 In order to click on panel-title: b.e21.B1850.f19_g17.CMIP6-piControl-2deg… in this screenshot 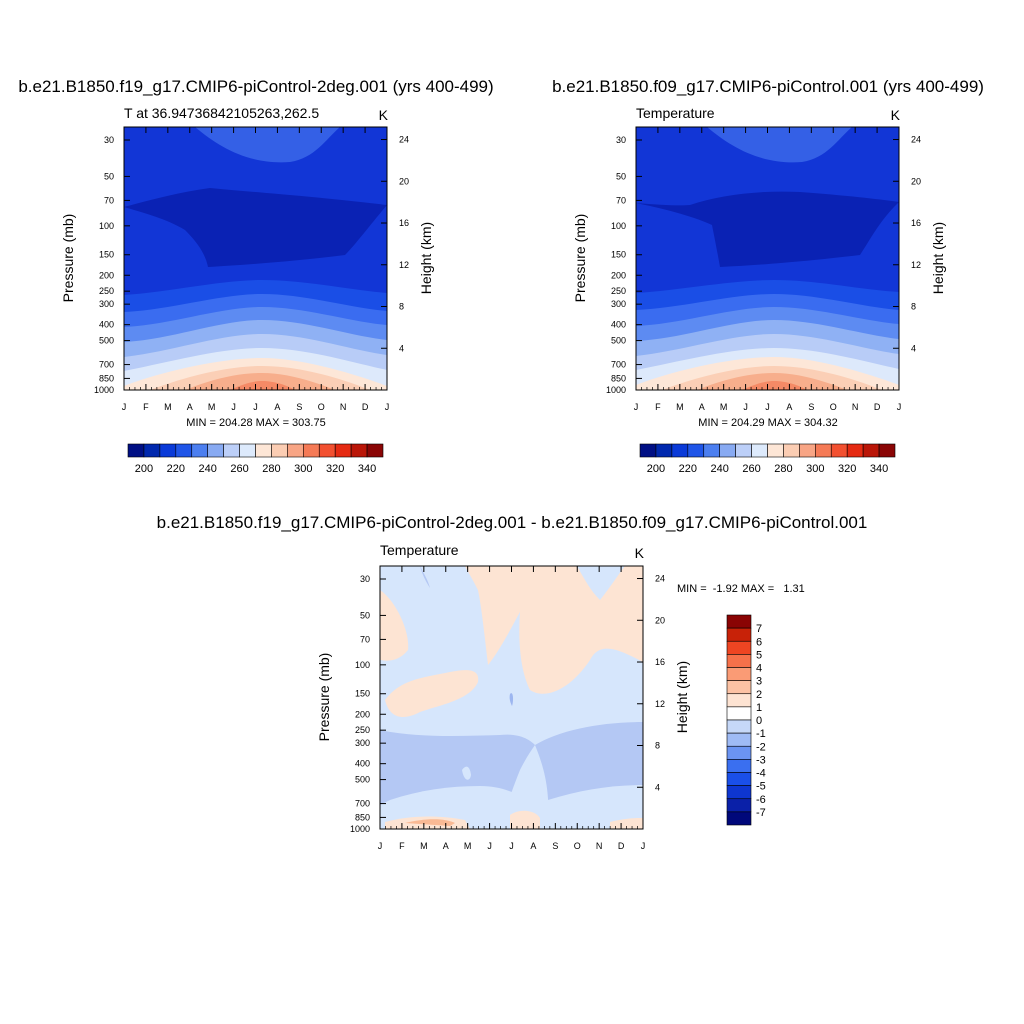, I will do `click(512, 522)`.